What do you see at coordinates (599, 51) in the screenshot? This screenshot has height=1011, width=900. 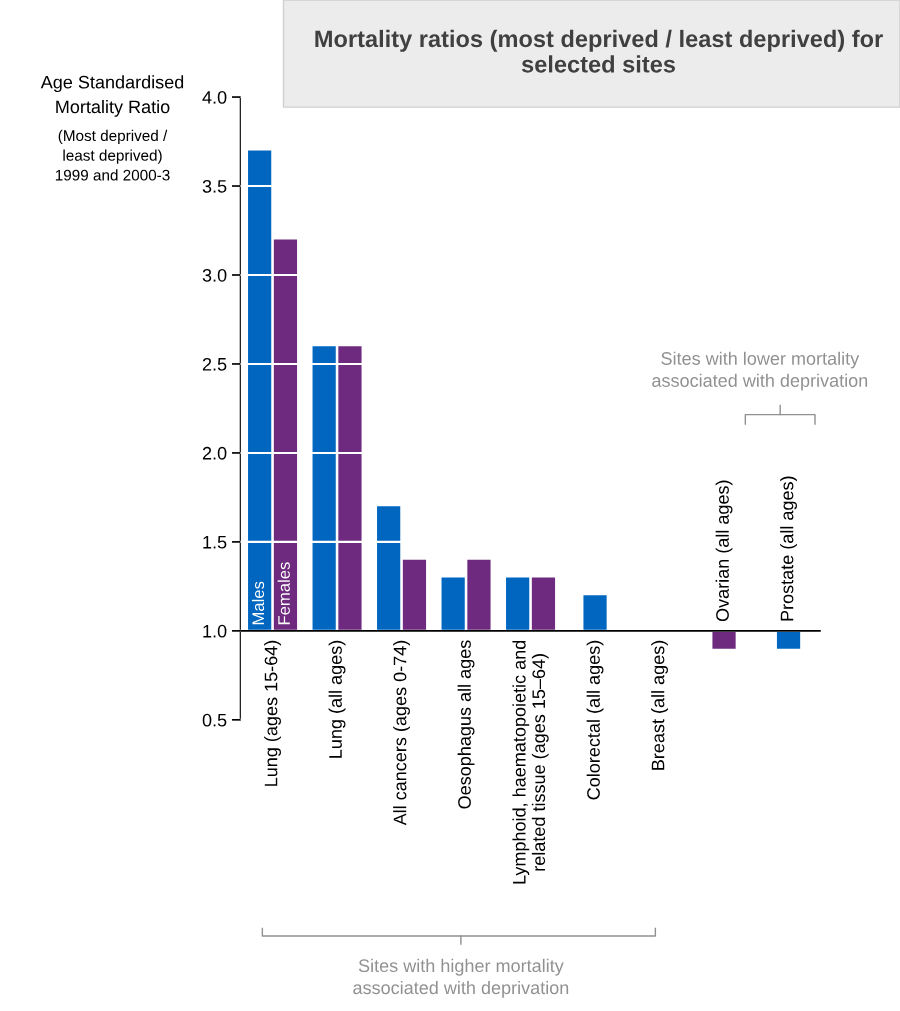 I see `chart-title: Mortality ratios (most deprived / least deprived) for selected sites` at bounding box center [599, 51].